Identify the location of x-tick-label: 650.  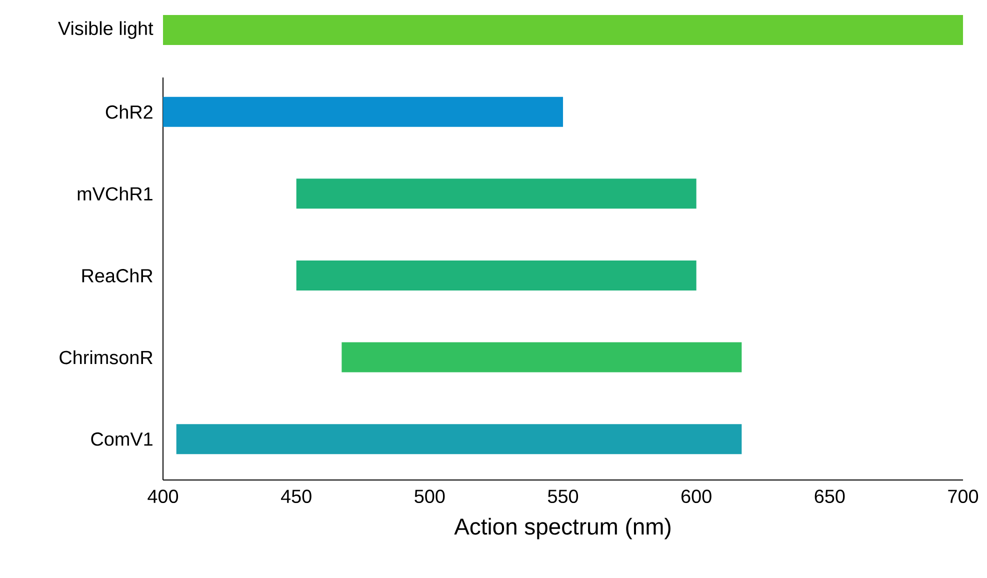
(829, 497).